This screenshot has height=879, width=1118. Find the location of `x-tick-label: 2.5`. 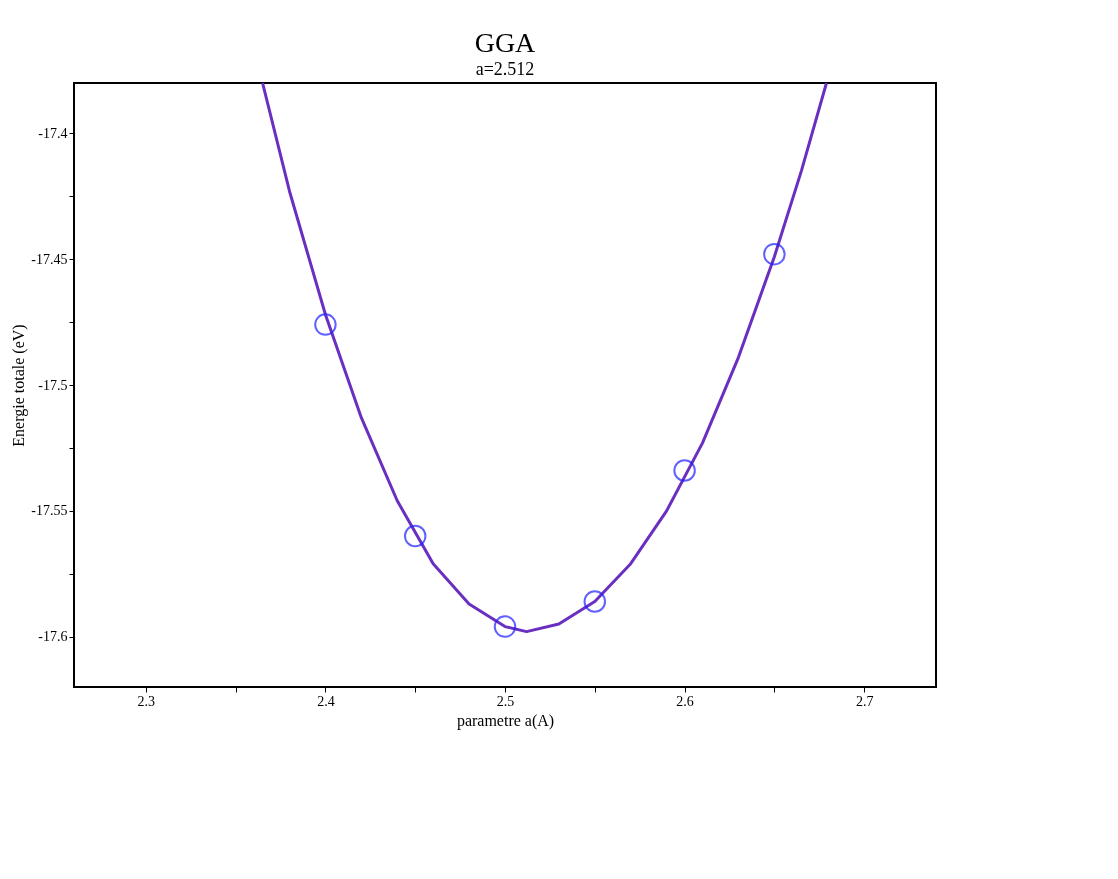

x-tick-label: 2.5 is located at coordinates (505, 701).